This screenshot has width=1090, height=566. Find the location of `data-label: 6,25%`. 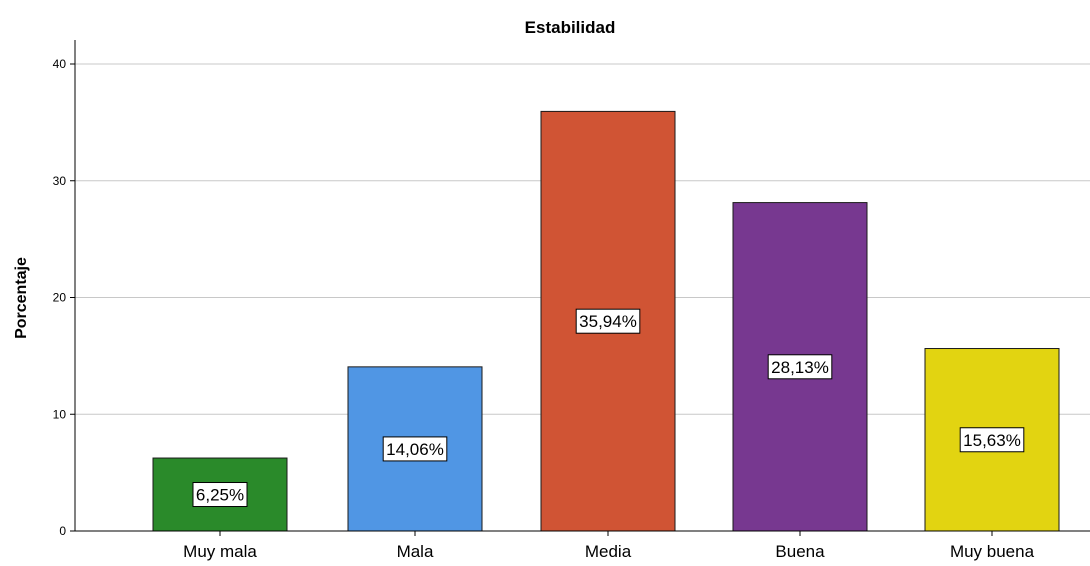

data-label: 6,25% is located at coordinates (220, 495).